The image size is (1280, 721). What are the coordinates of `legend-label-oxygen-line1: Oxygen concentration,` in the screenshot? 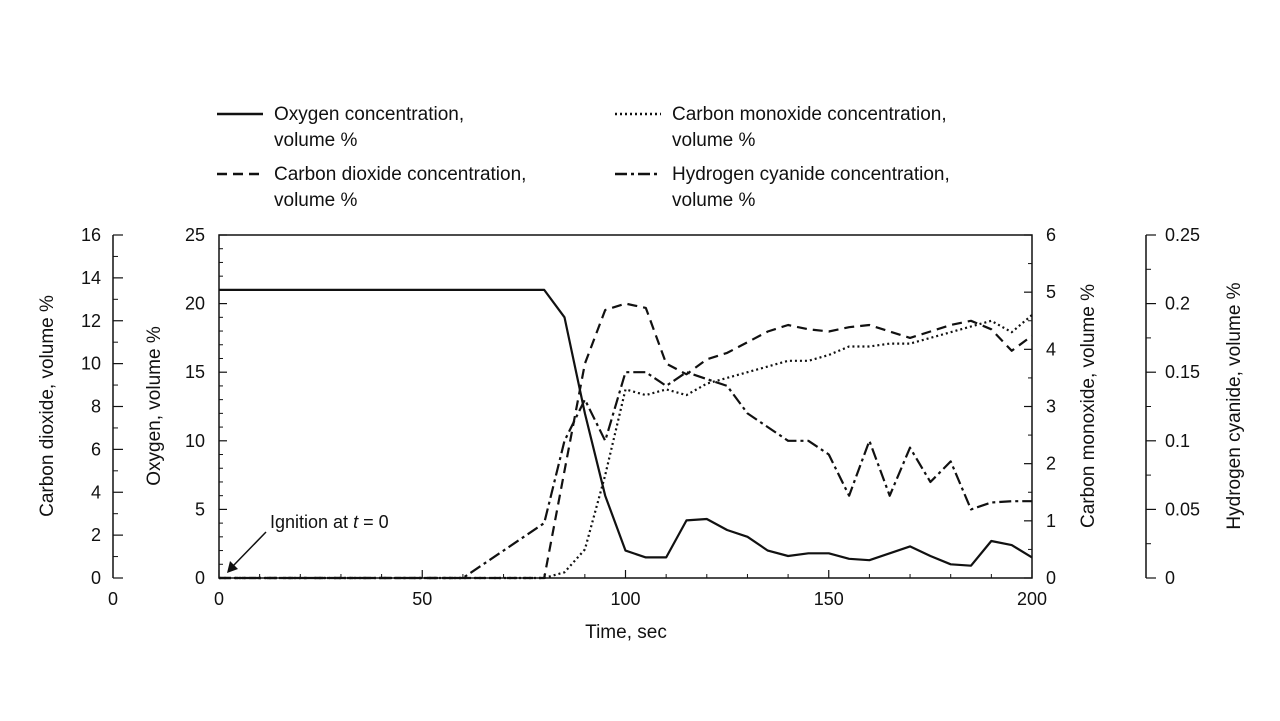 It's located at (369, 114).